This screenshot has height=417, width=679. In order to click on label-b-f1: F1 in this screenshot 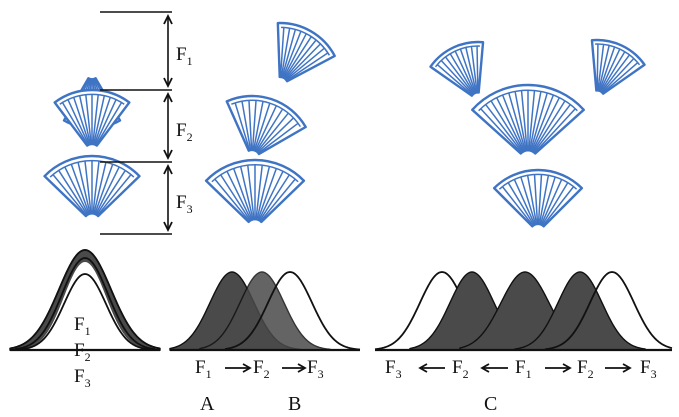, I will do `click(203, 369)`.